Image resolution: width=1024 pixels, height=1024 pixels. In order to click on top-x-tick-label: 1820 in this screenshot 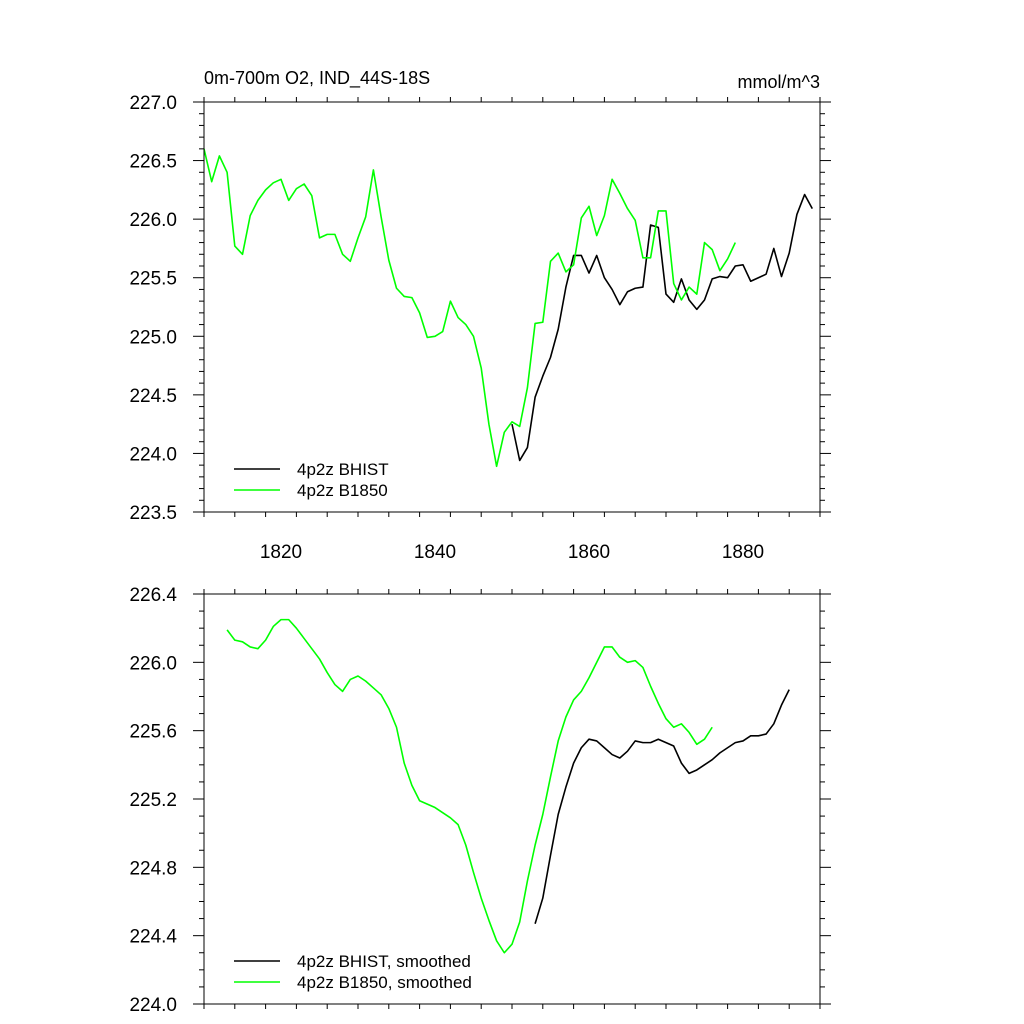, I will do `click(281, 552)`.